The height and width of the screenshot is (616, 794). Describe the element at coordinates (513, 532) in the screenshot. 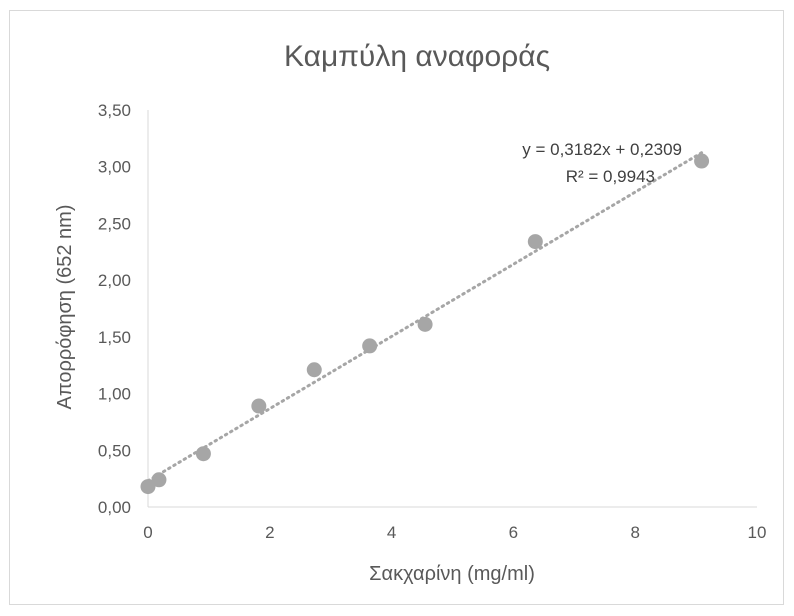

I see `x-tick-label: 6` at that location.